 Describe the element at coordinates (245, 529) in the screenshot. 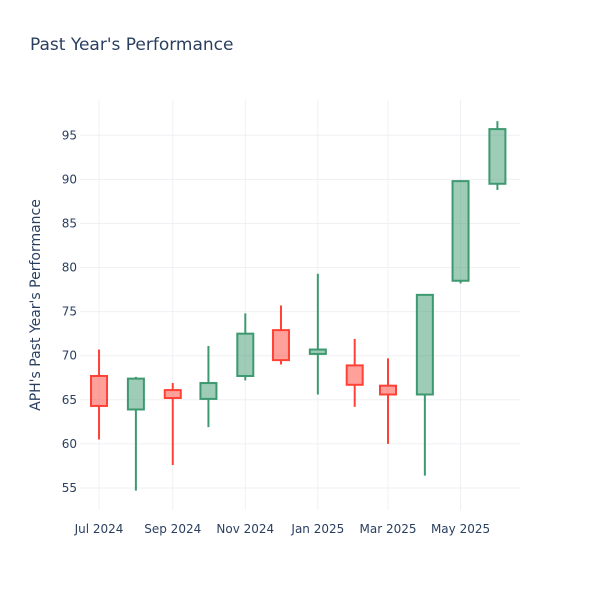

I see `x-tick-label: Nov 2024` at that location.